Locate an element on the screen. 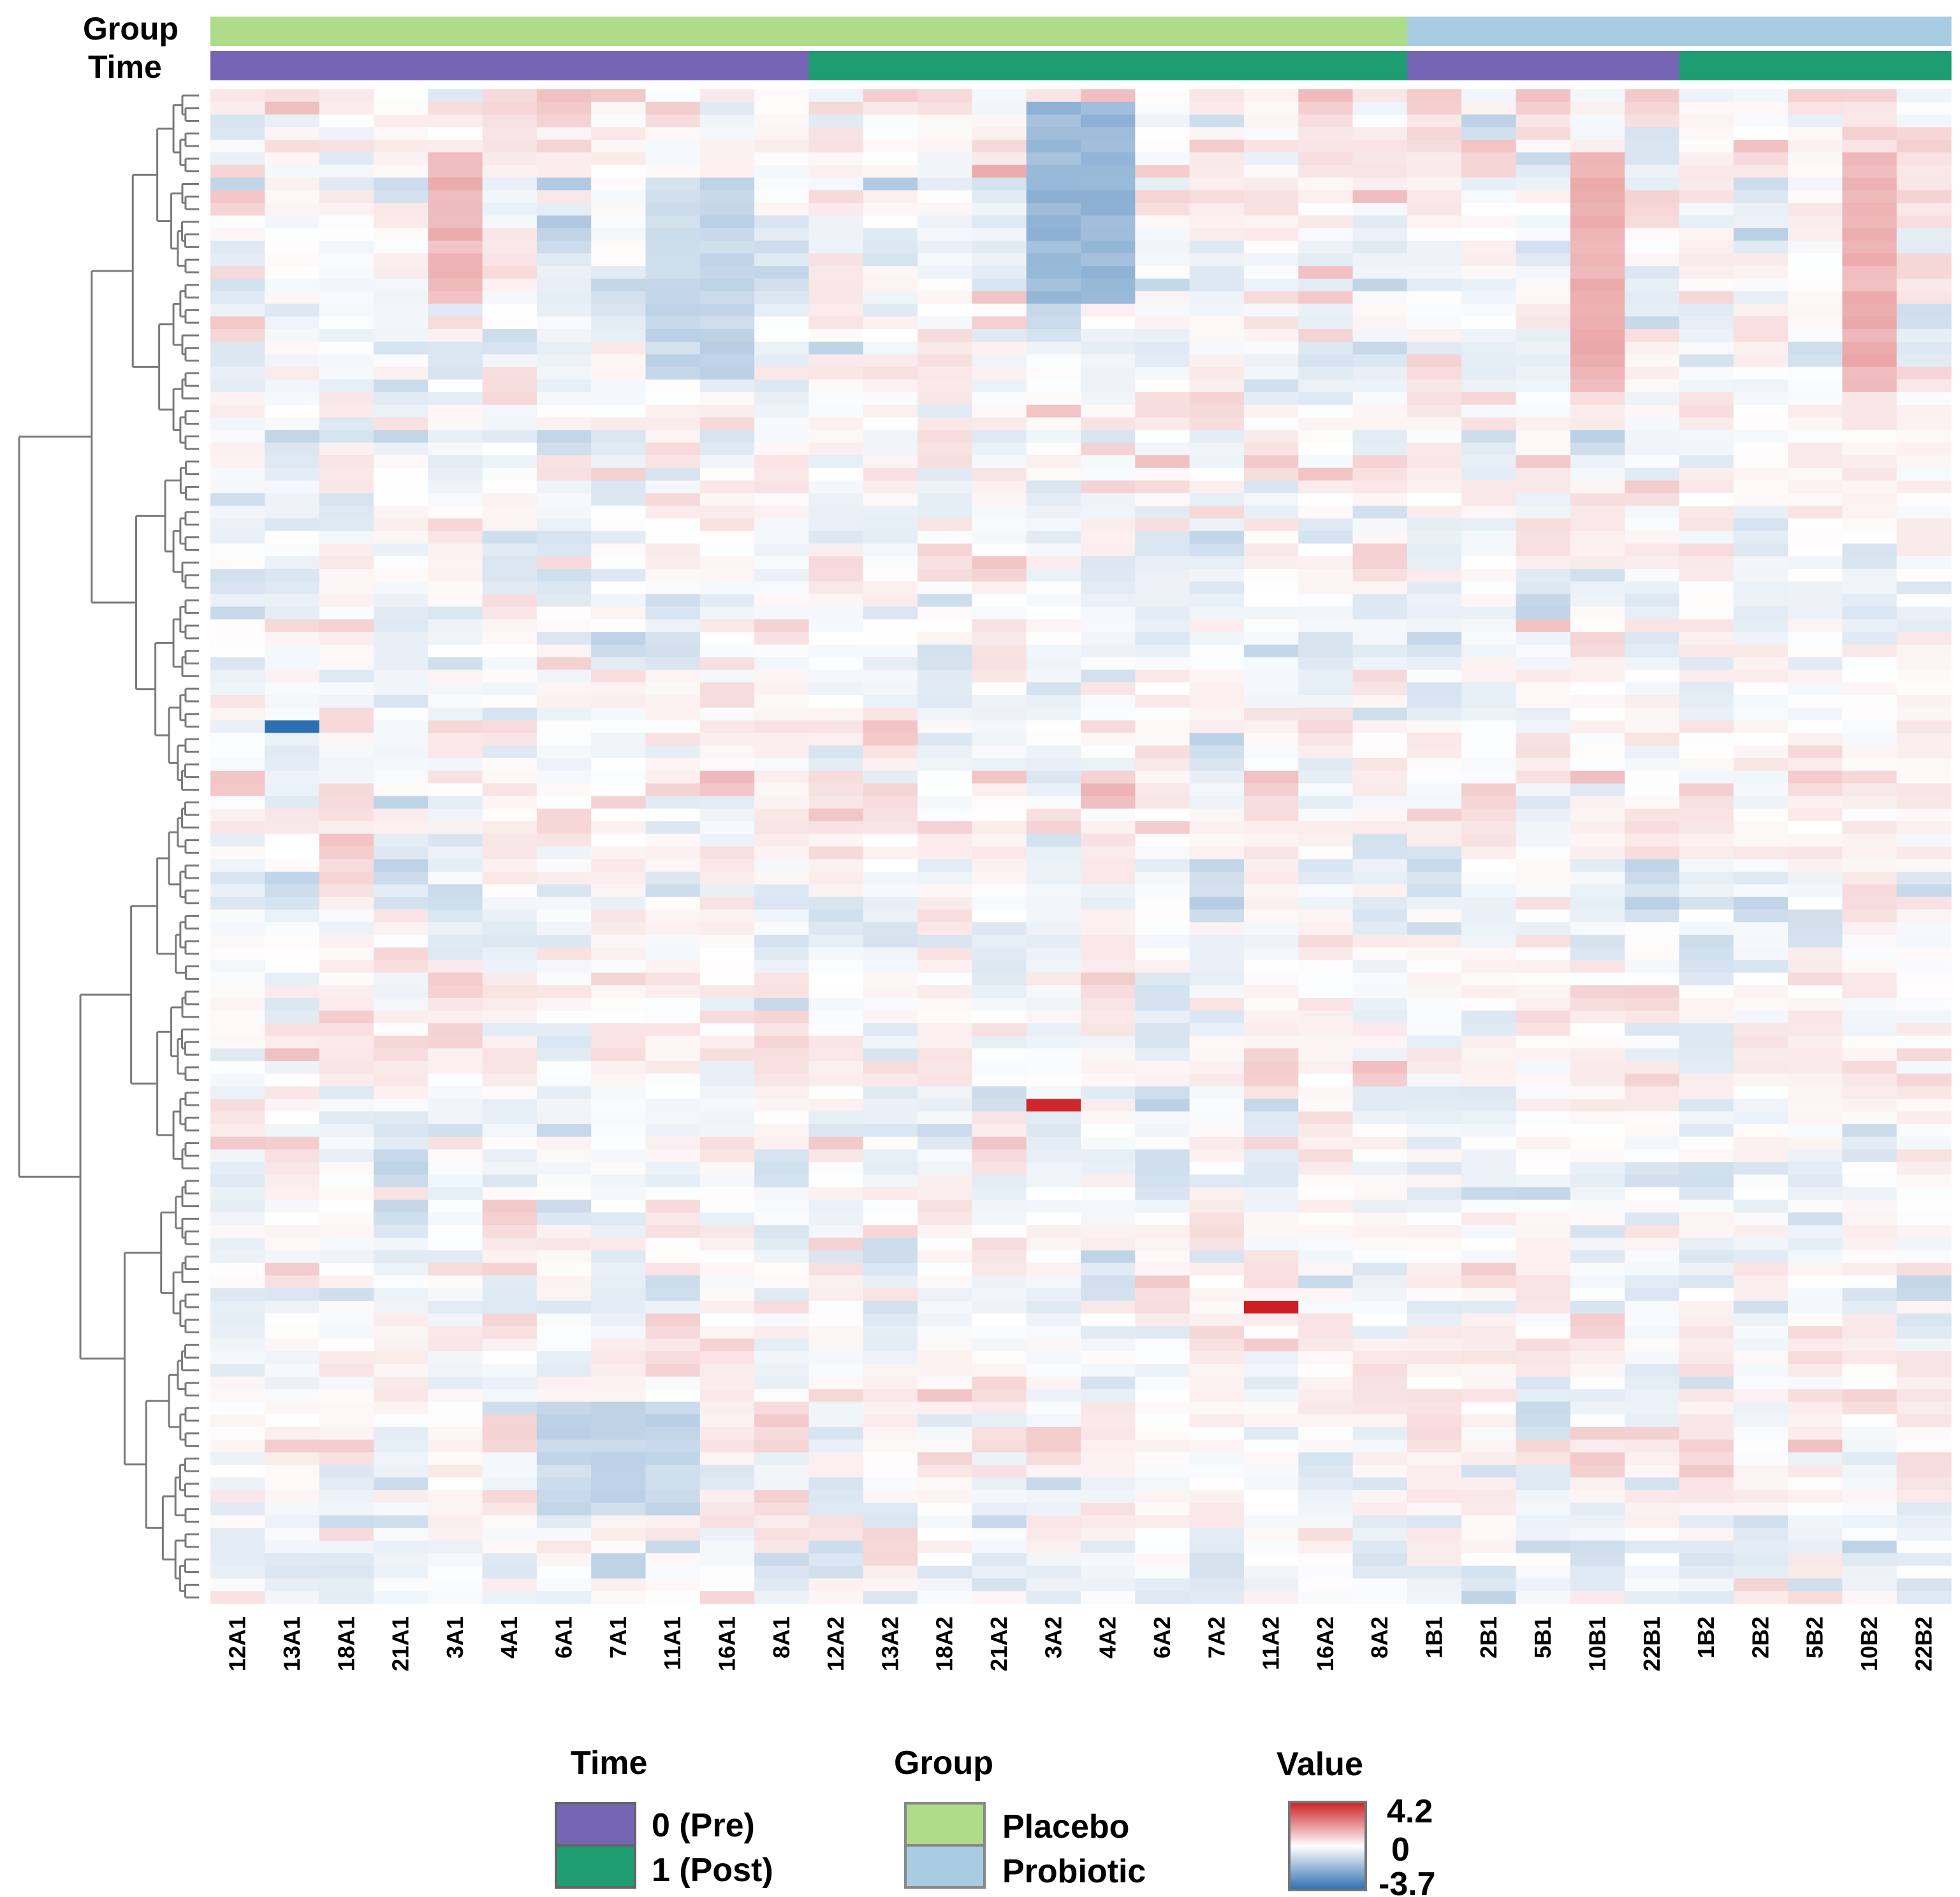 The image size is (1960, 1897). col-label-22B1: 22B1 is located at coordinates (1652, 1644).